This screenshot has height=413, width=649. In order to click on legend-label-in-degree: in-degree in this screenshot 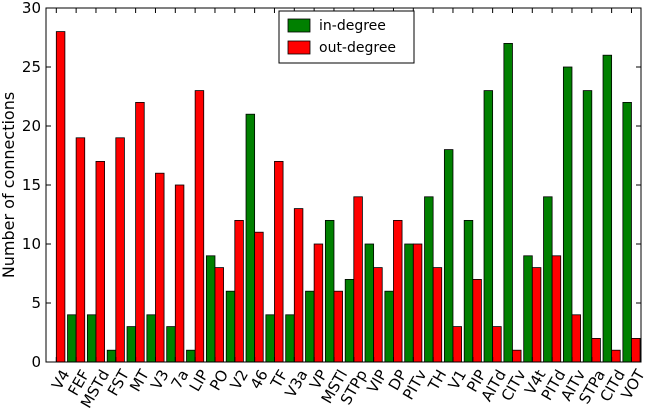, I will do `click(352, 26)`.